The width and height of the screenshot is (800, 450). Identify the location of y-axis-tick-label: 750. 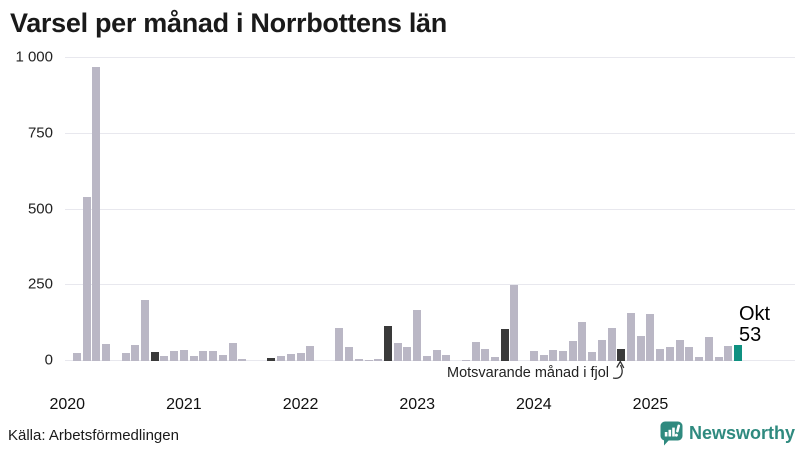
(40, 133).